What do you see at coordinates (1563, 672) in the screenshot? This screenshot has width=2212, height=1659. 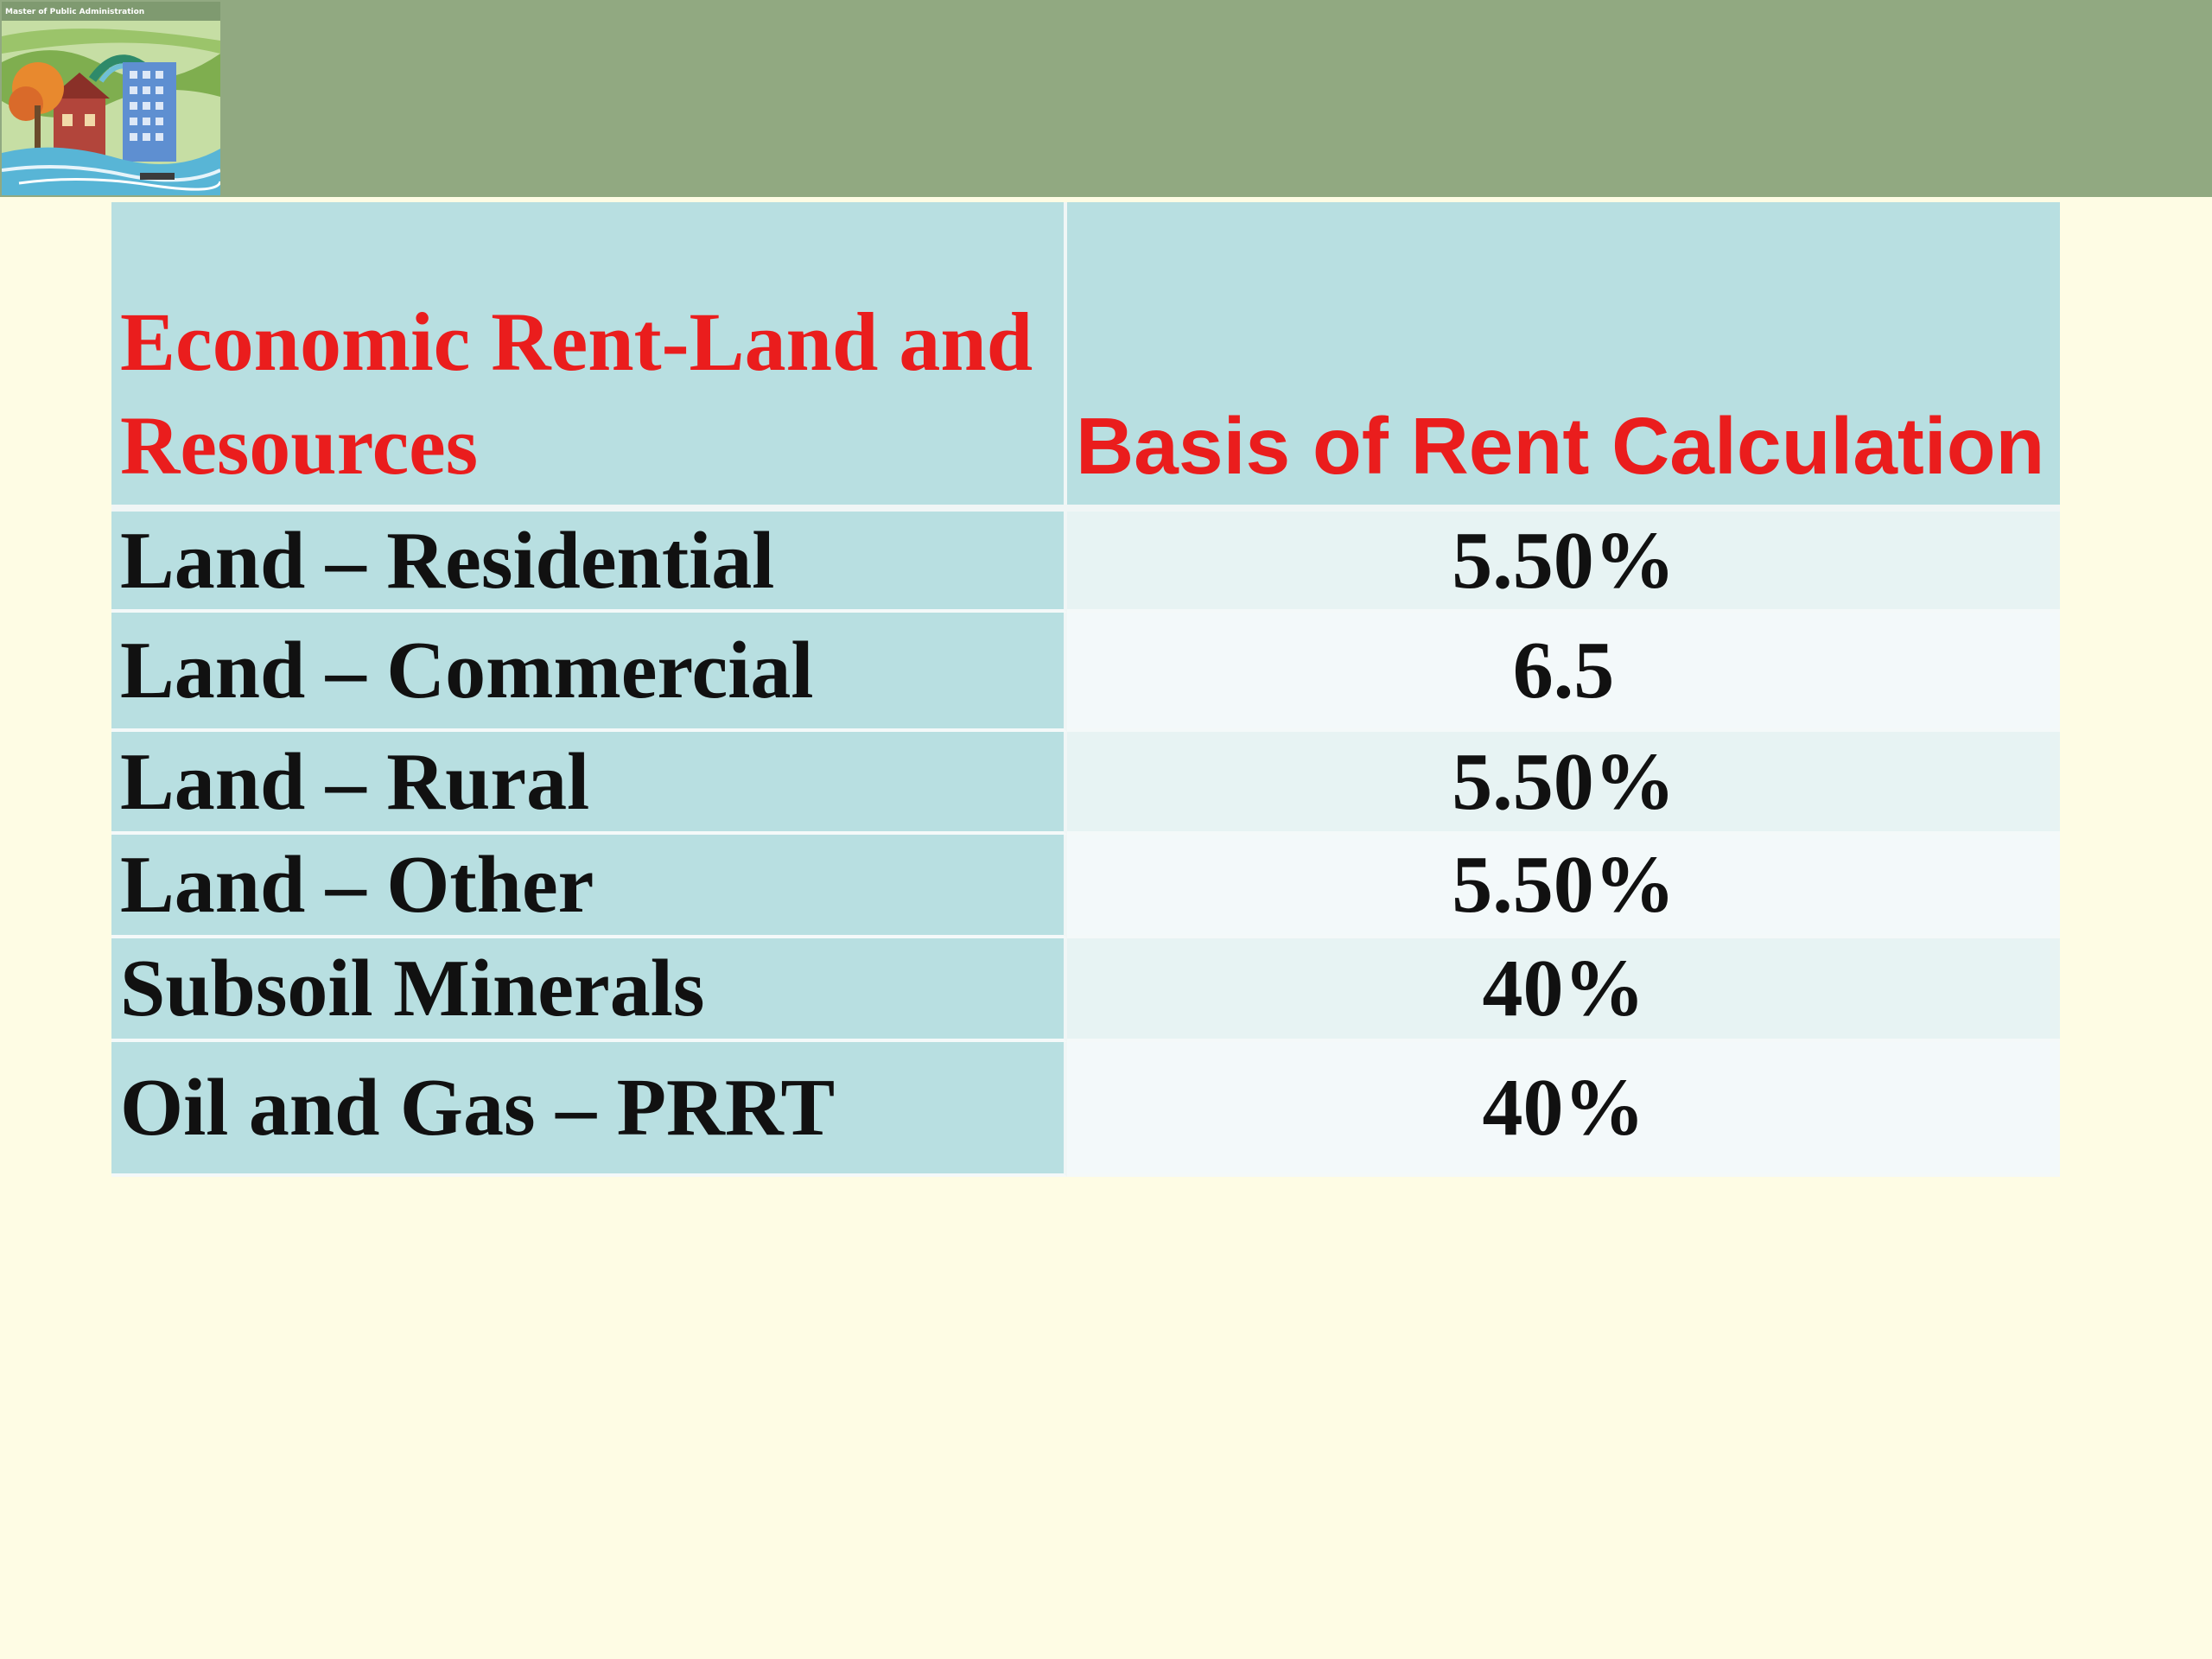 I see `row-basis: 6.5` at bounding box center [1563, 672].